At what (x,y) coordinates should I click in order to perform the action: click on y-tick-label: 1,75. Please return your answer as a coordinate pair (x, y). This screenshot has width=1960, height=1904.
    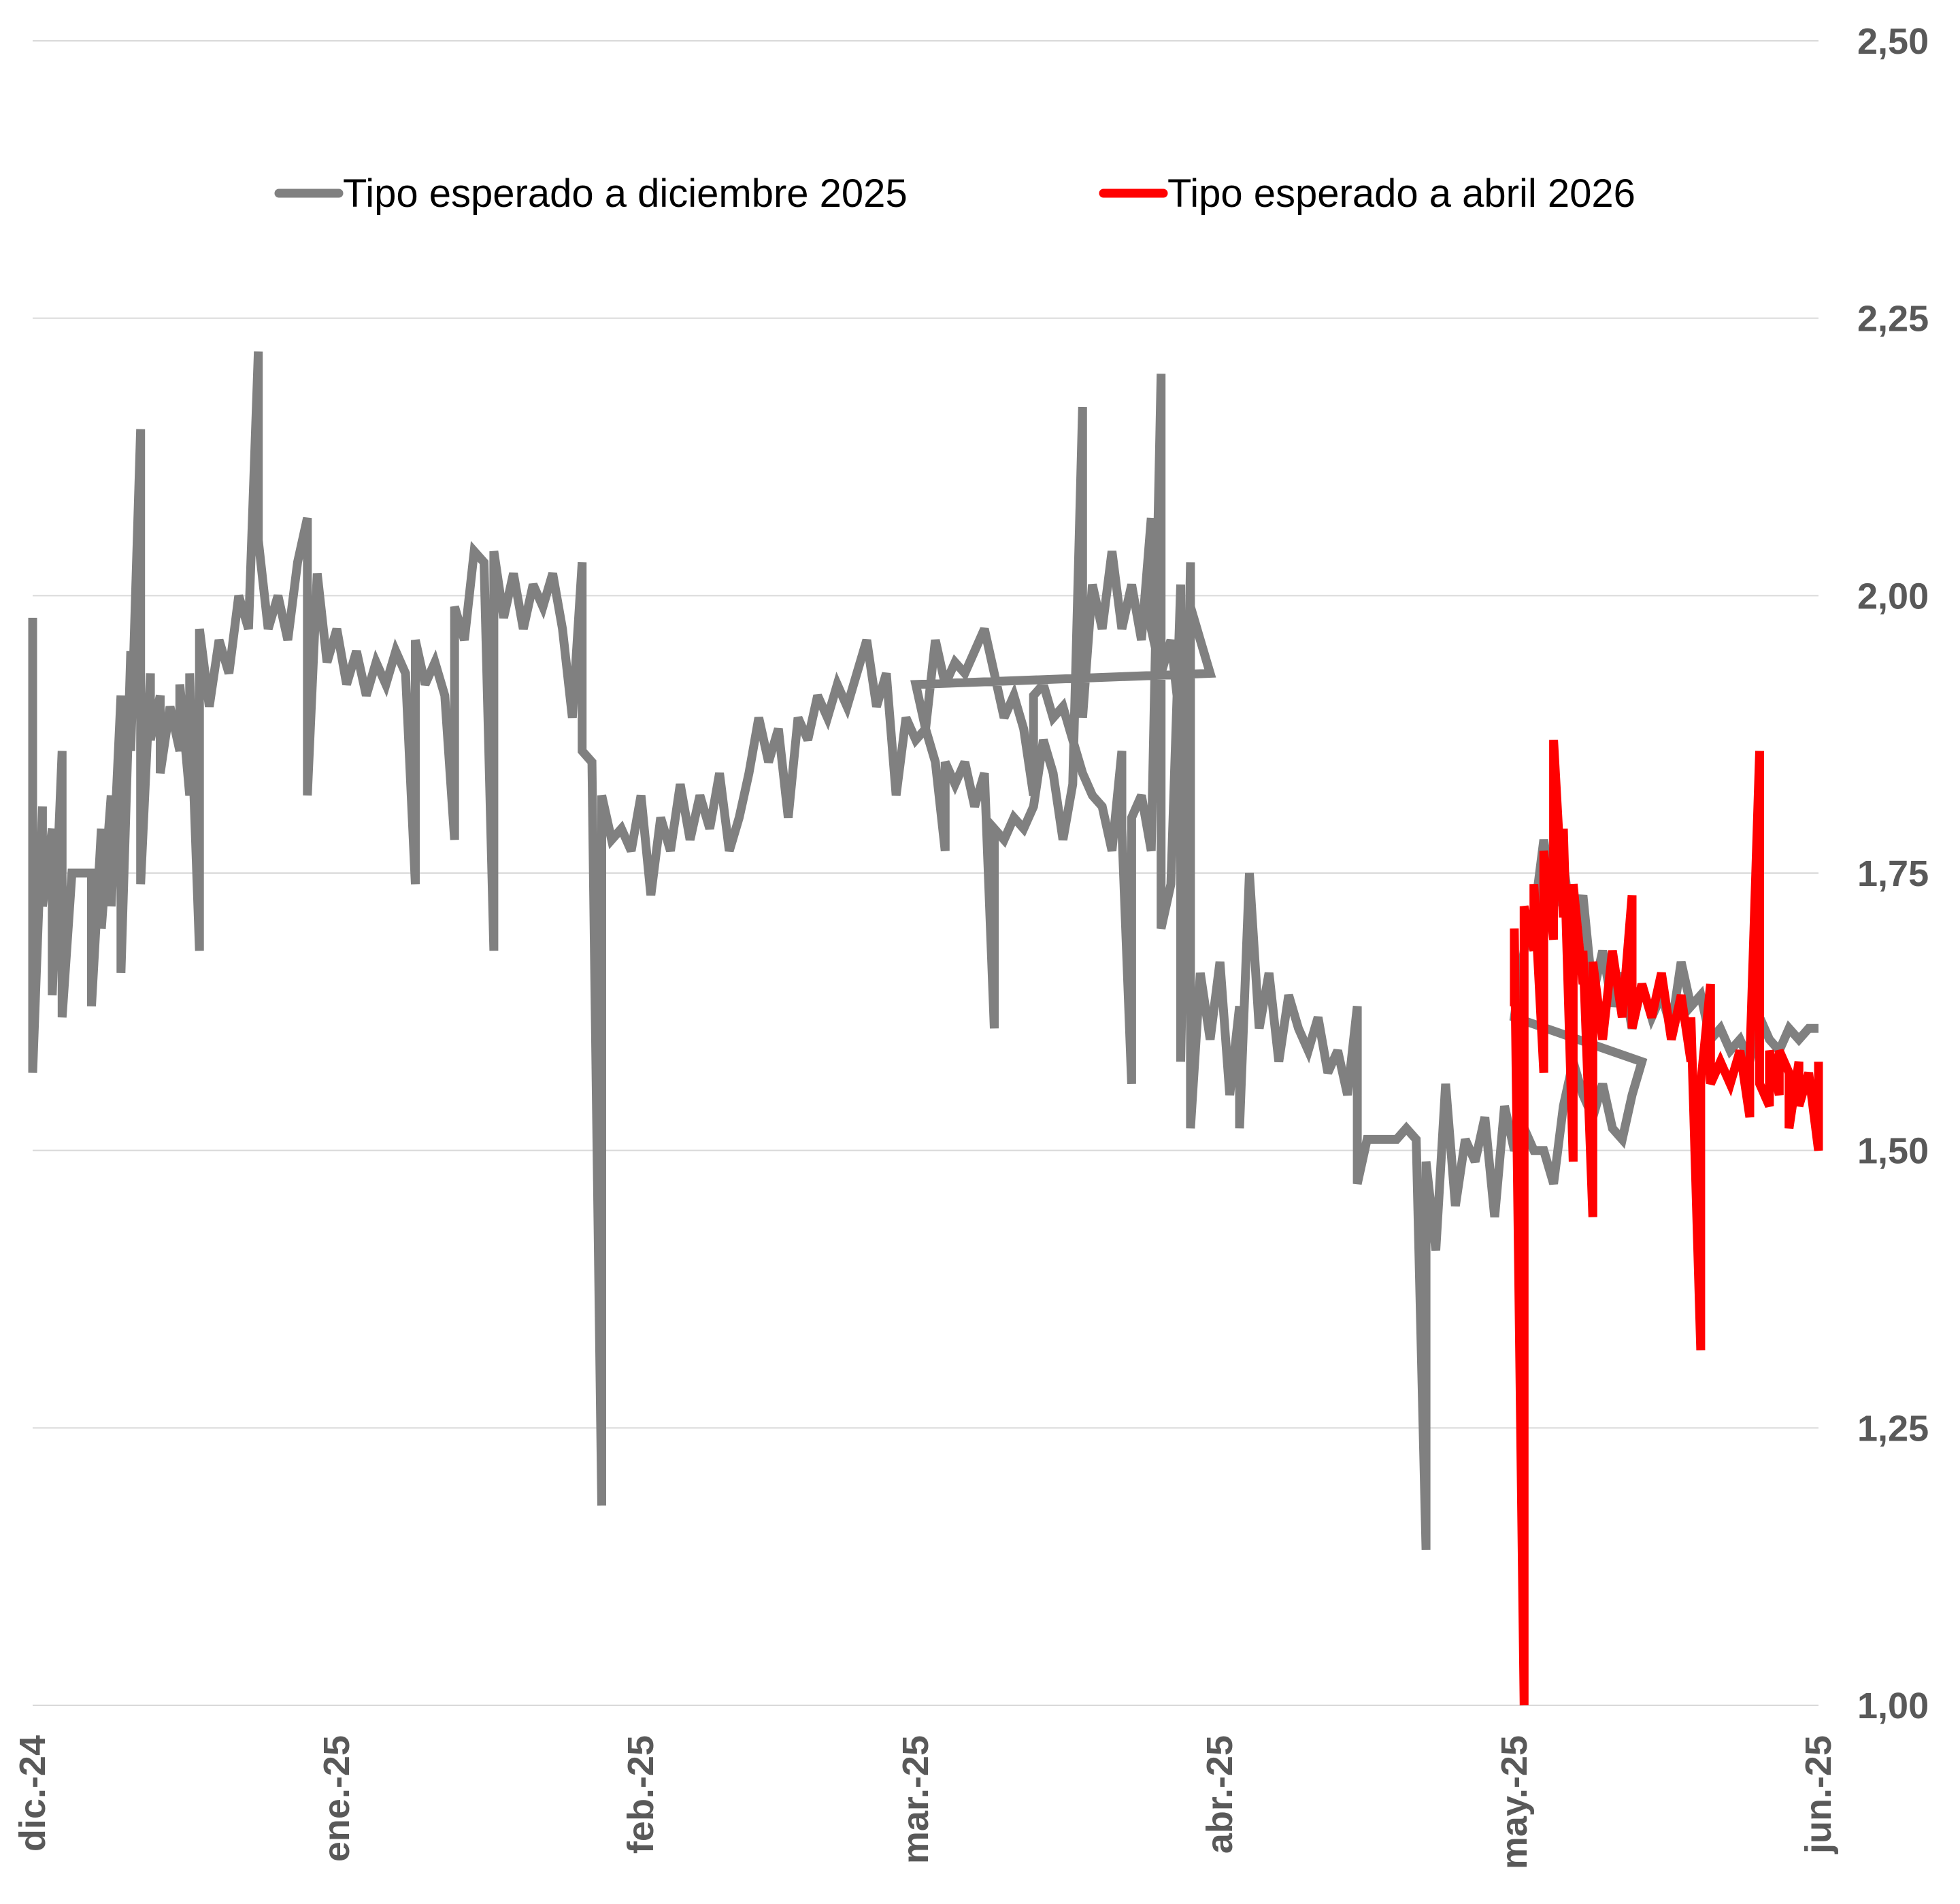
    Looking at the image, I should click on (1893, 874).